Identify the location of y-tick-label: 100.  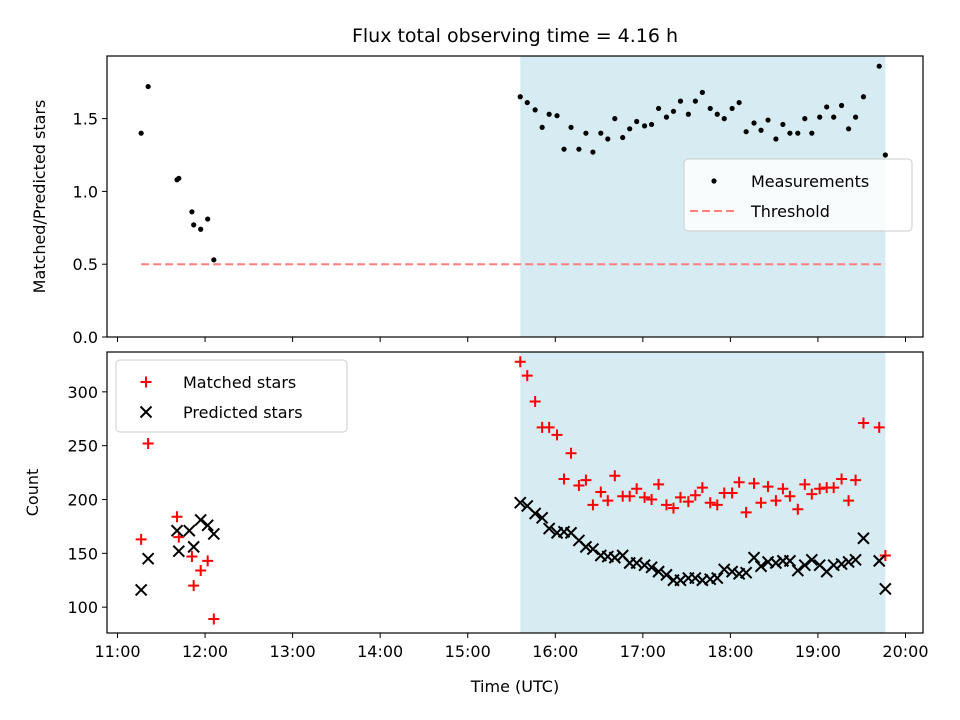
(82, 607).